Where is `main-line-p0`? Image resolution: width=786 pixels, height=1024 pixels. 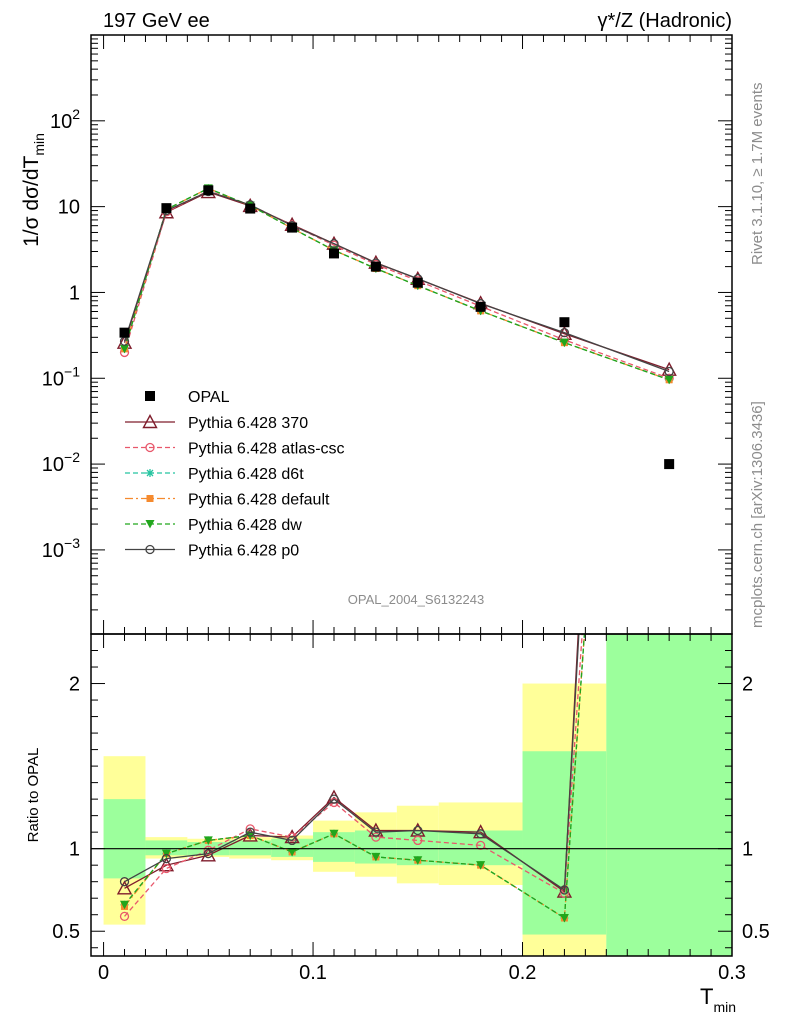
main-line-p0 is located at coordinates (396, 281).